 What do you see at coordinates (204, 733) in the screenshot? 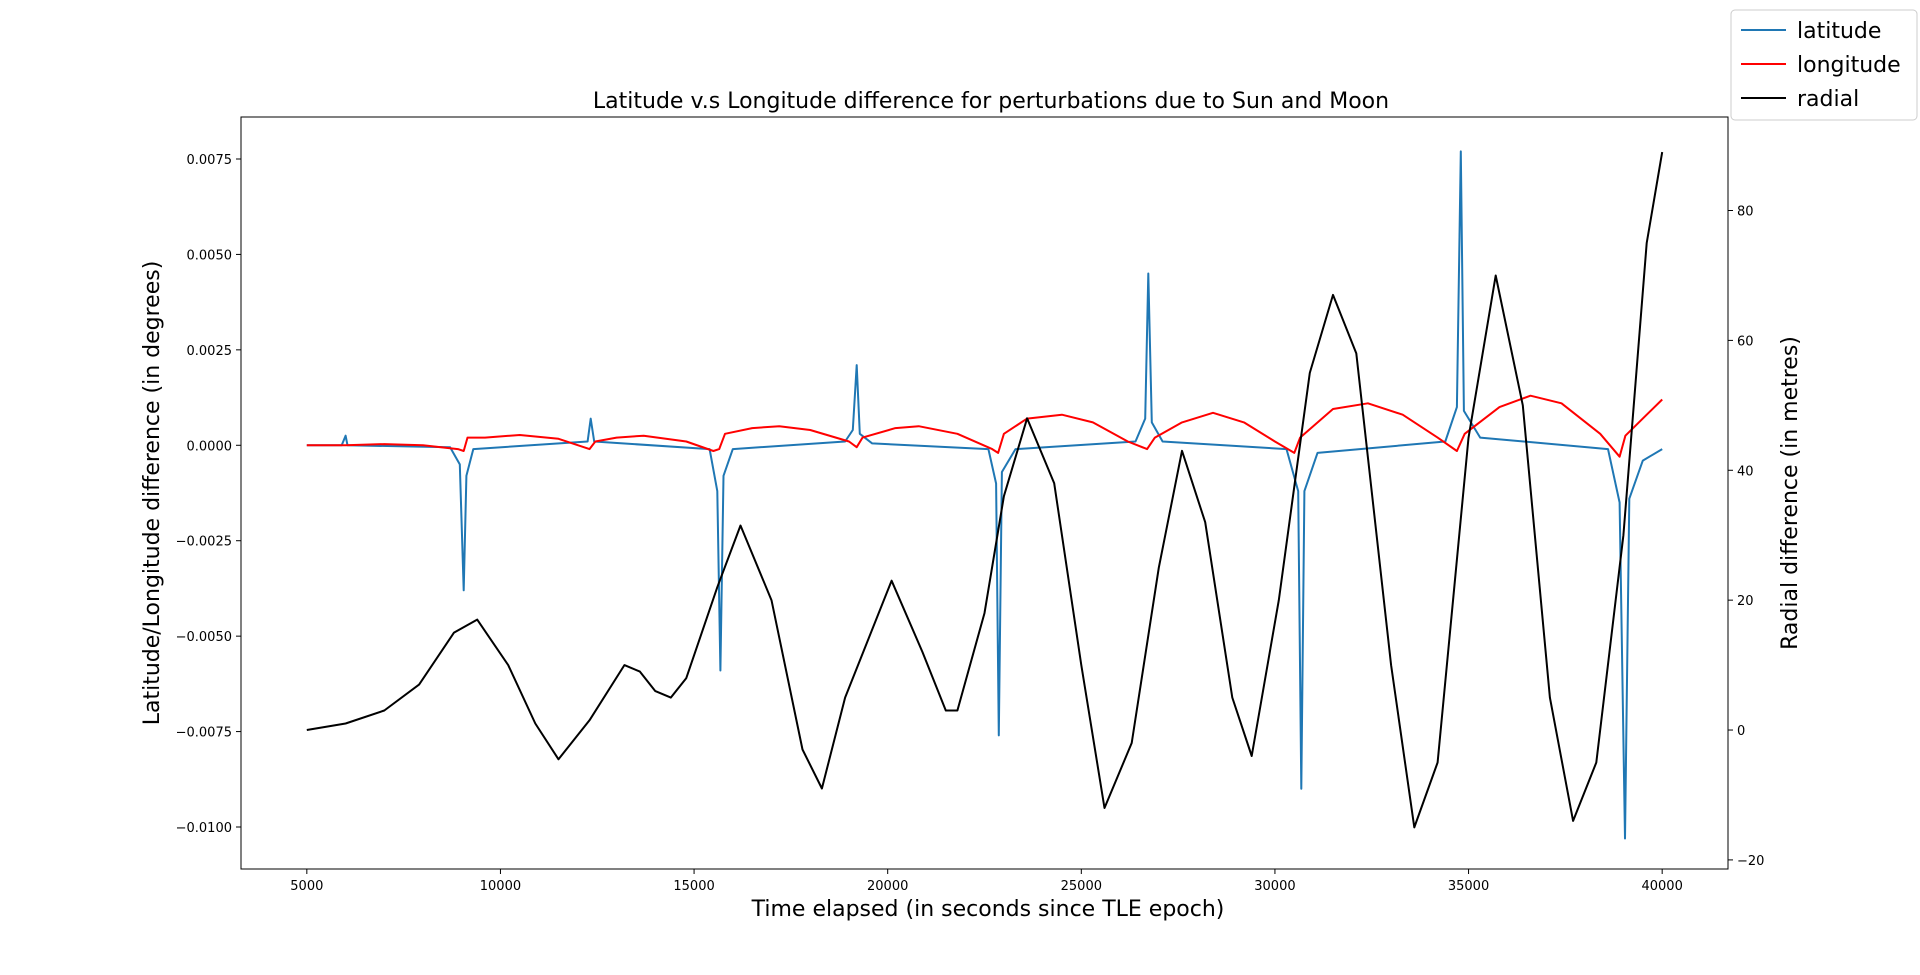
I see `y-left-tick-label: −0.0075` at bounding box center [204, 733].